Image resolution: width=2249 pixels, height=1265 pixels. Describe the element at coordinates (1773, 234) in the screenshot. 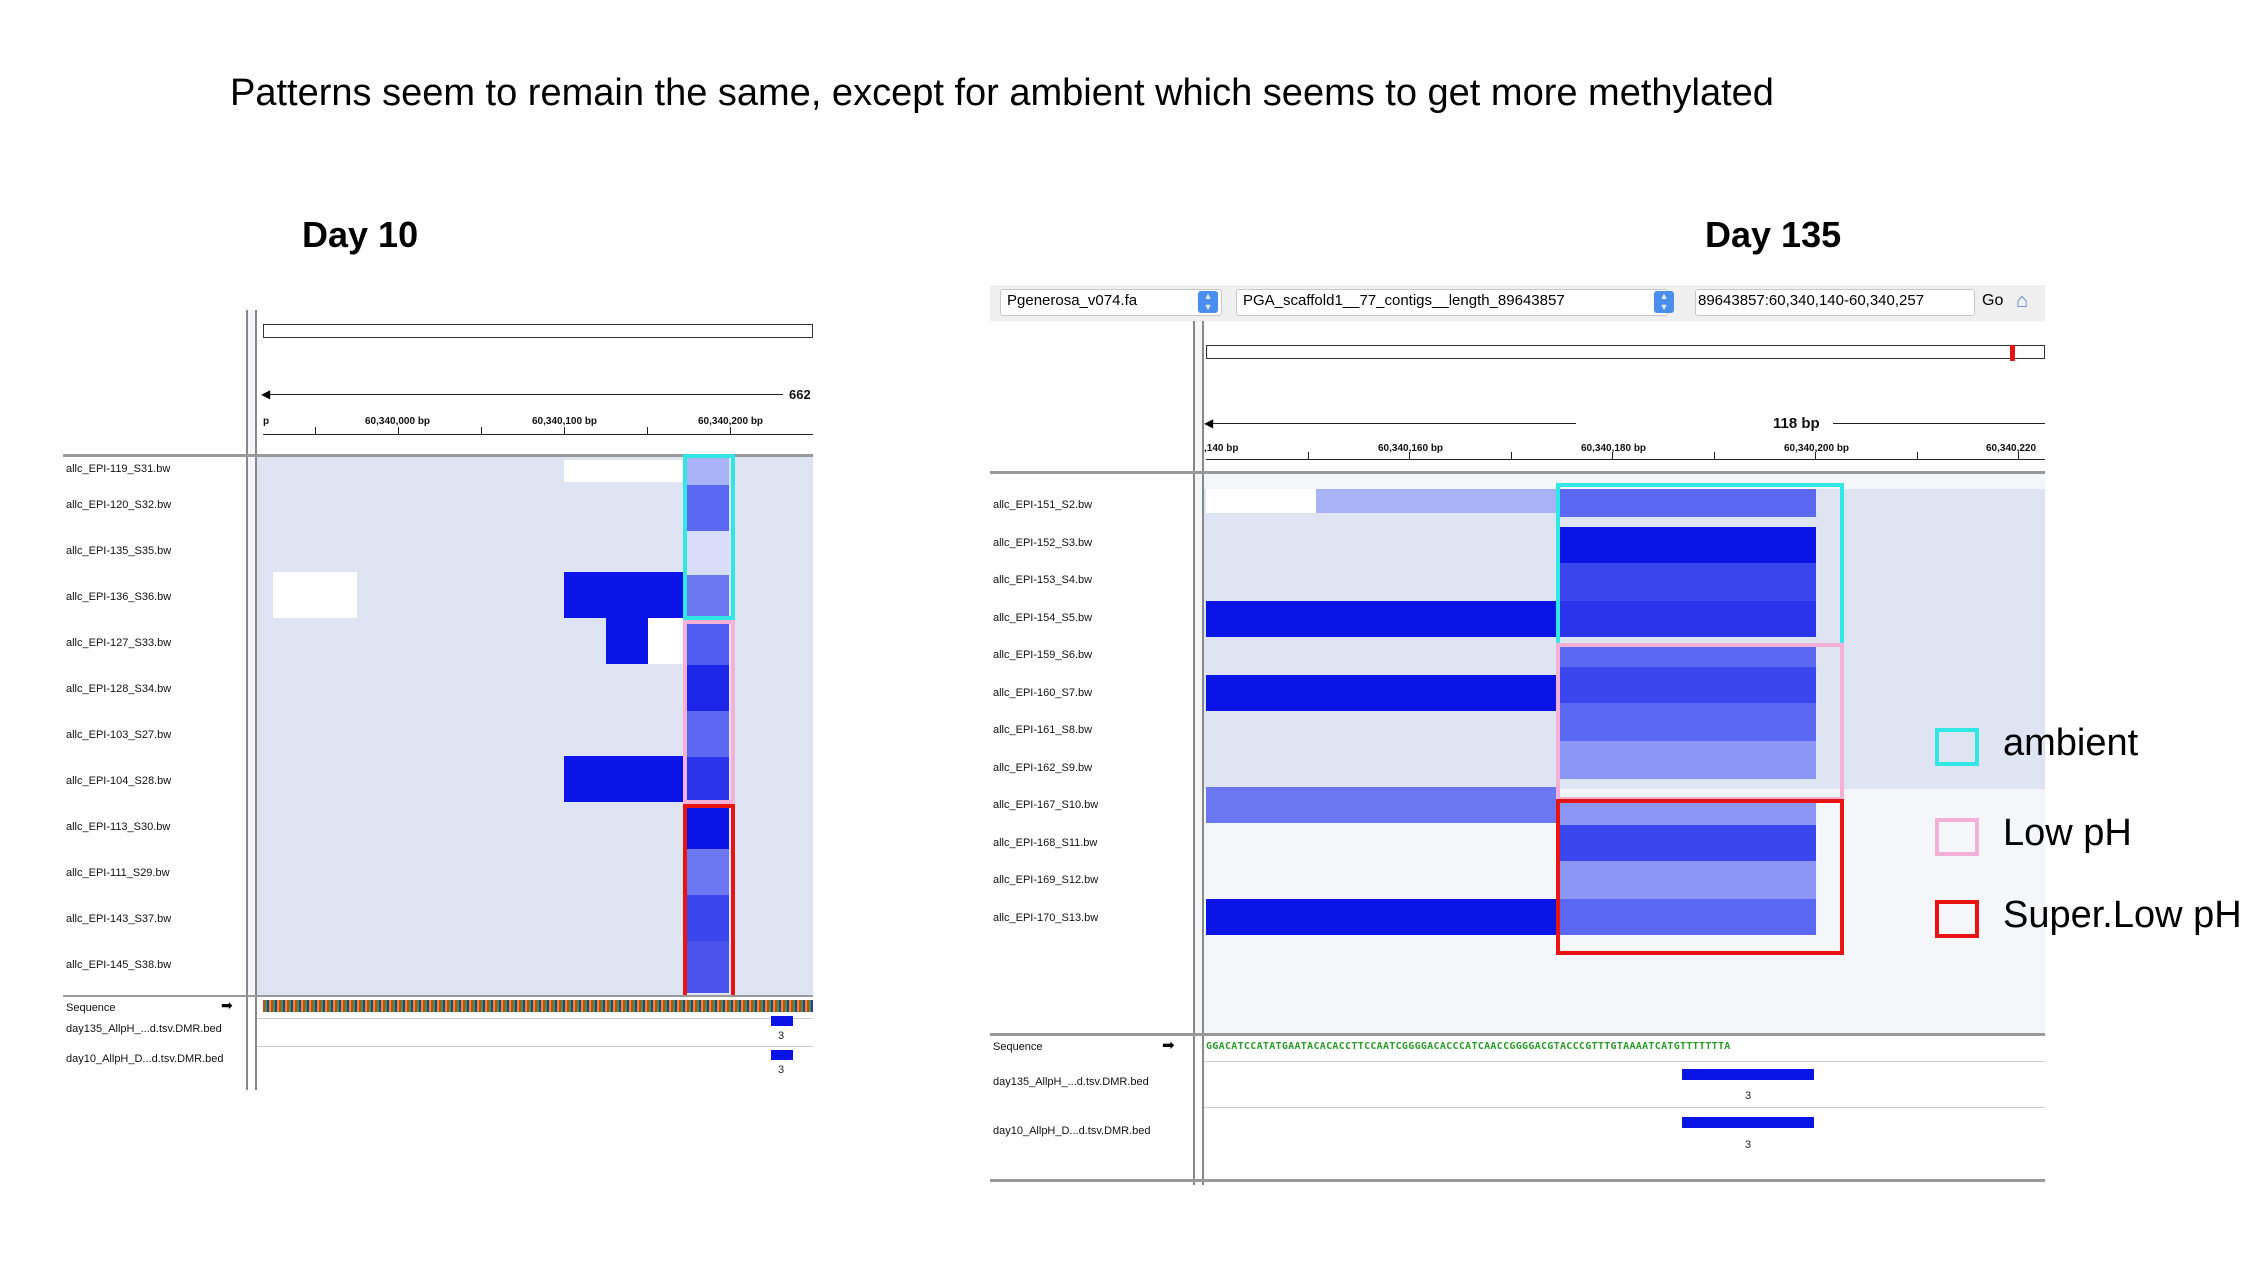

I see `day135-title: Day 135` at that location.